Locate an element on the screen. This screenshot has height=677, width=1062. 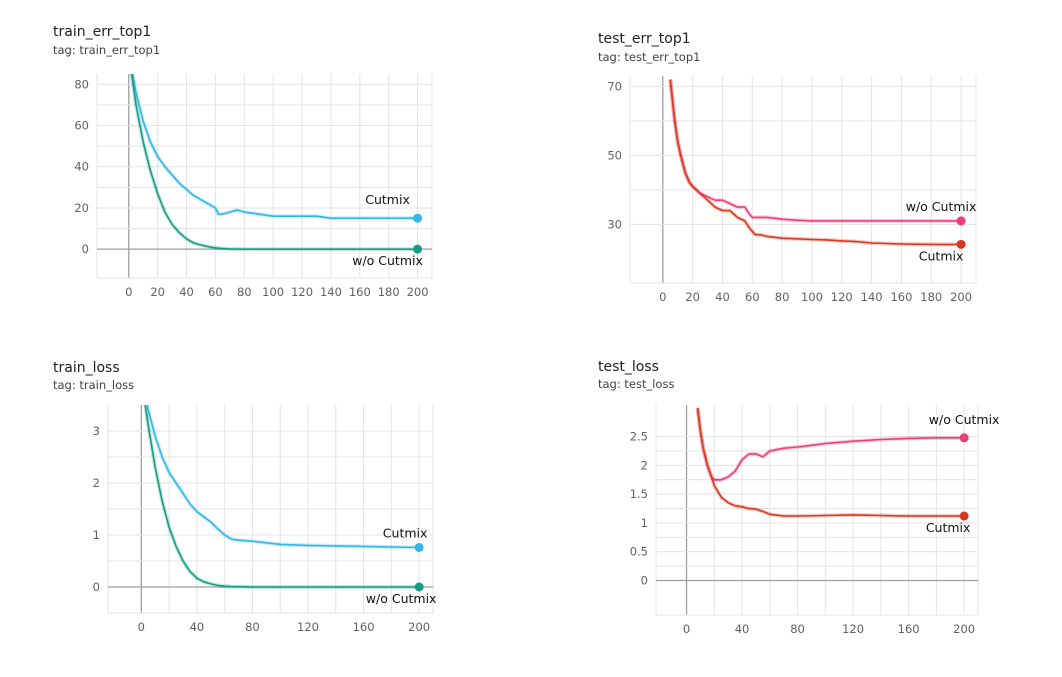
y-tick-label: 3 is located at coordinates (96, 431).